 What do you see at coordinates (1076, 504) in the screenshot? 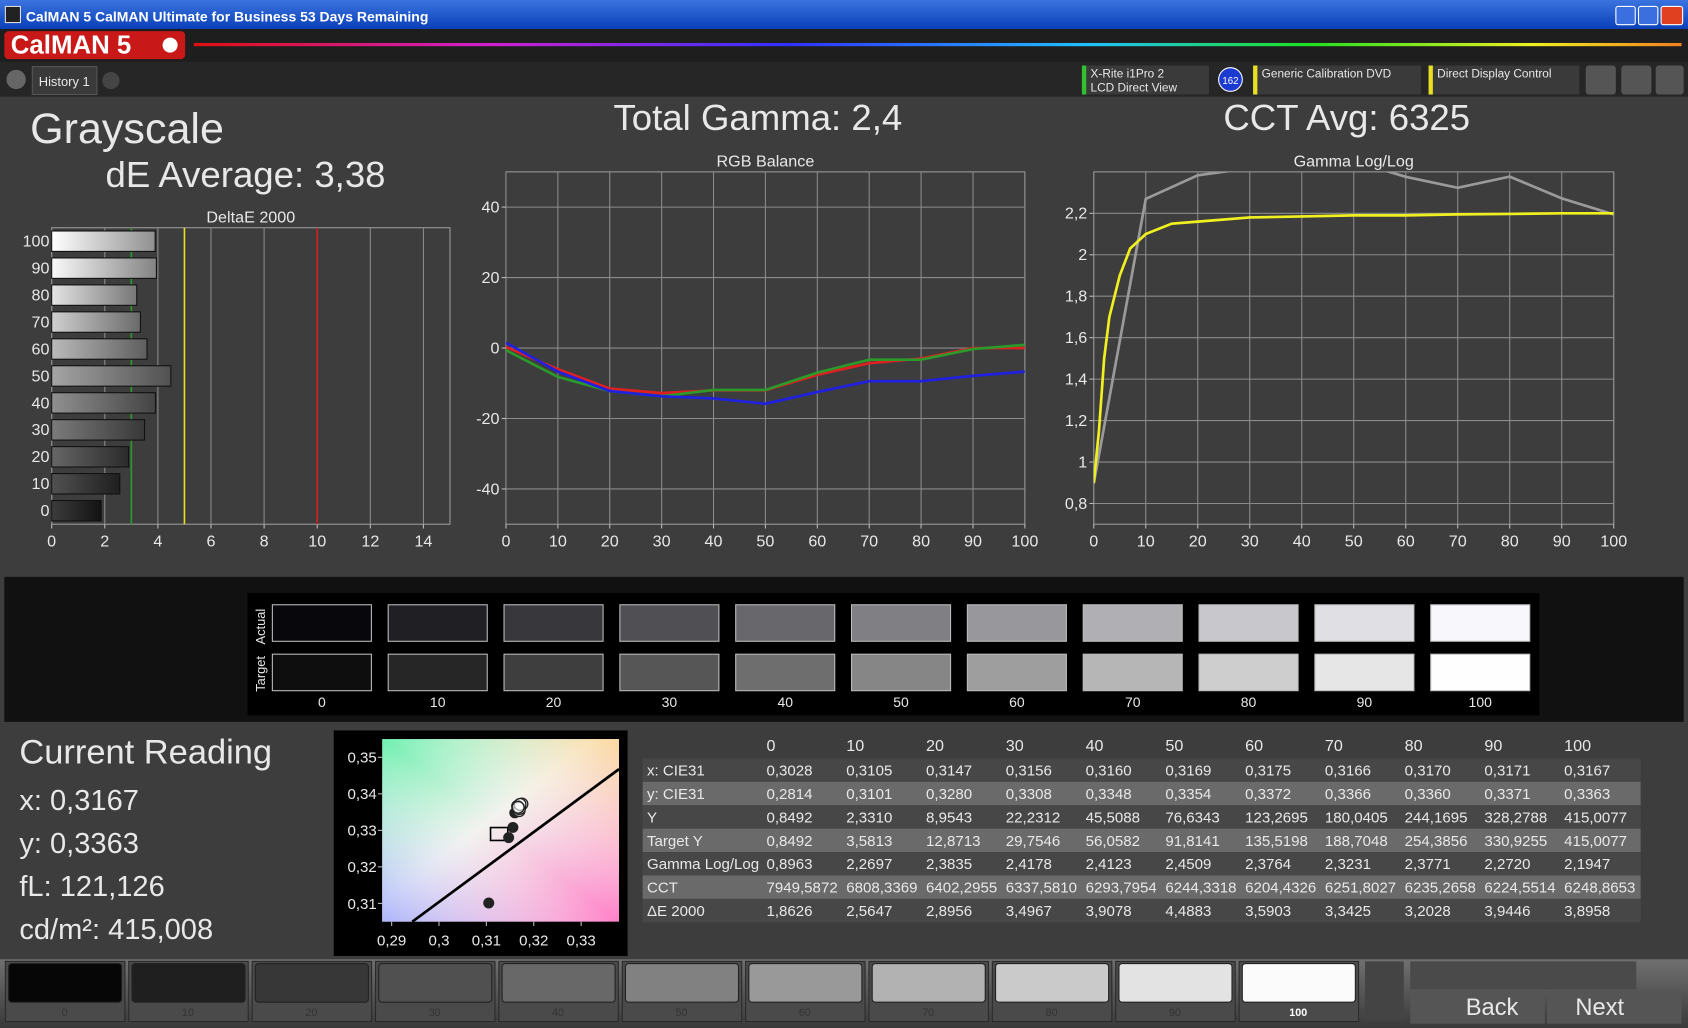
I see `y-tick-label: 0,8` at bounding box center [1076, 504].